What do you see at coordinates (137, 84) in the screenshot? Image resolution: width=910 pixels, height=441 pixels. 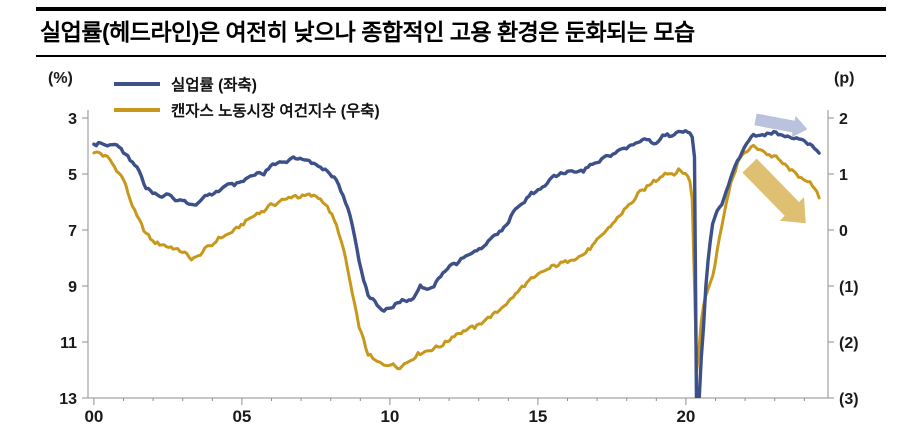 I see `unemployment-line-swatch` at bounding box center [137, 84].